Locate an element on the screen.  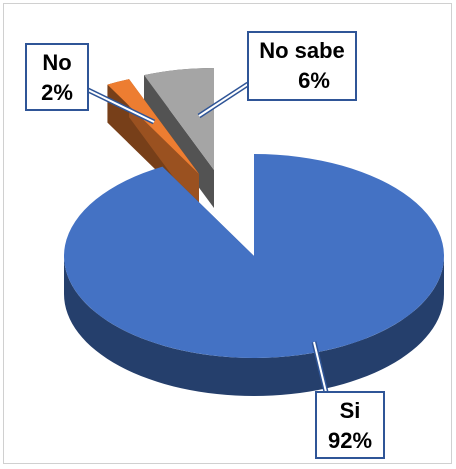
data-label-name-no-sabe: No sabe is located at coordinates (302, 50).